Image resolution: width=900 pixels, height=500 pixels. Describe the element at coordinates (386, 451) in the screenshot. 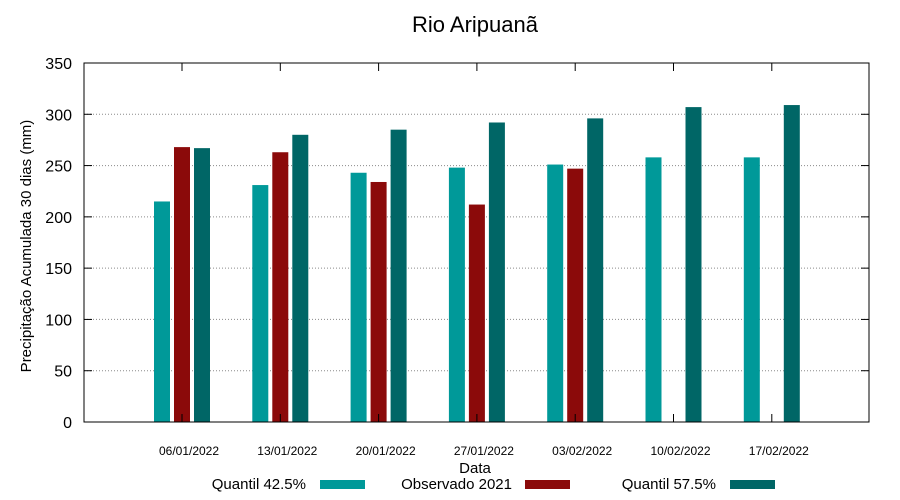

I see `x-tick-label: 20/01/2022` at that location.